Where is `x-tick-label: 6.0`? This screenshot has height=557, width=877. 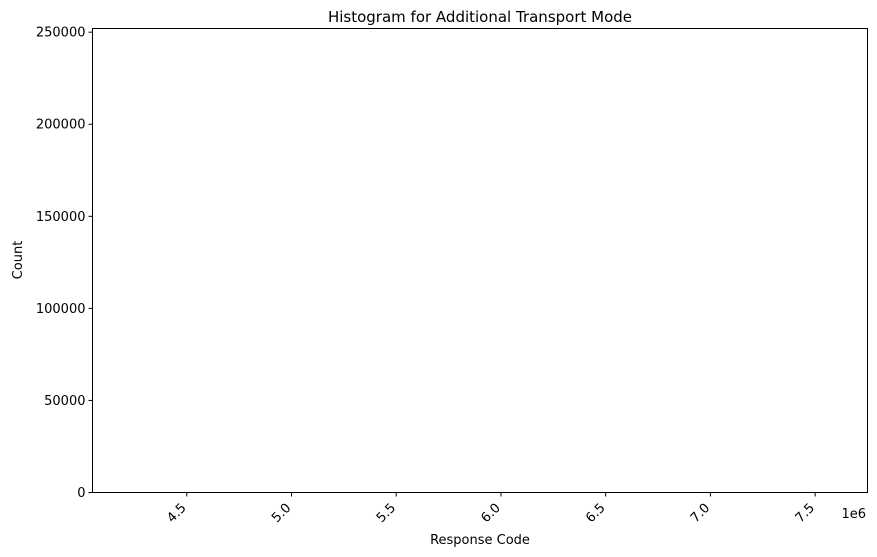
x-tick-label: 6.0 is located at coordinates (491, 513).